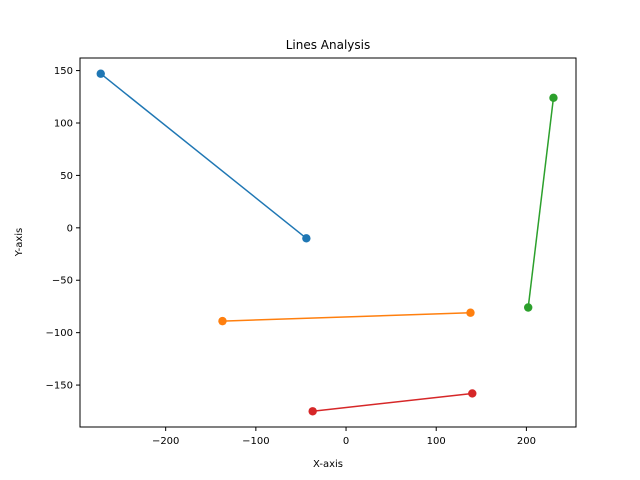 The width and height of the screenshot is (640, 480). I want to click on x-axis-ticks: −200 −100 0 100 200, so click(344, 437).